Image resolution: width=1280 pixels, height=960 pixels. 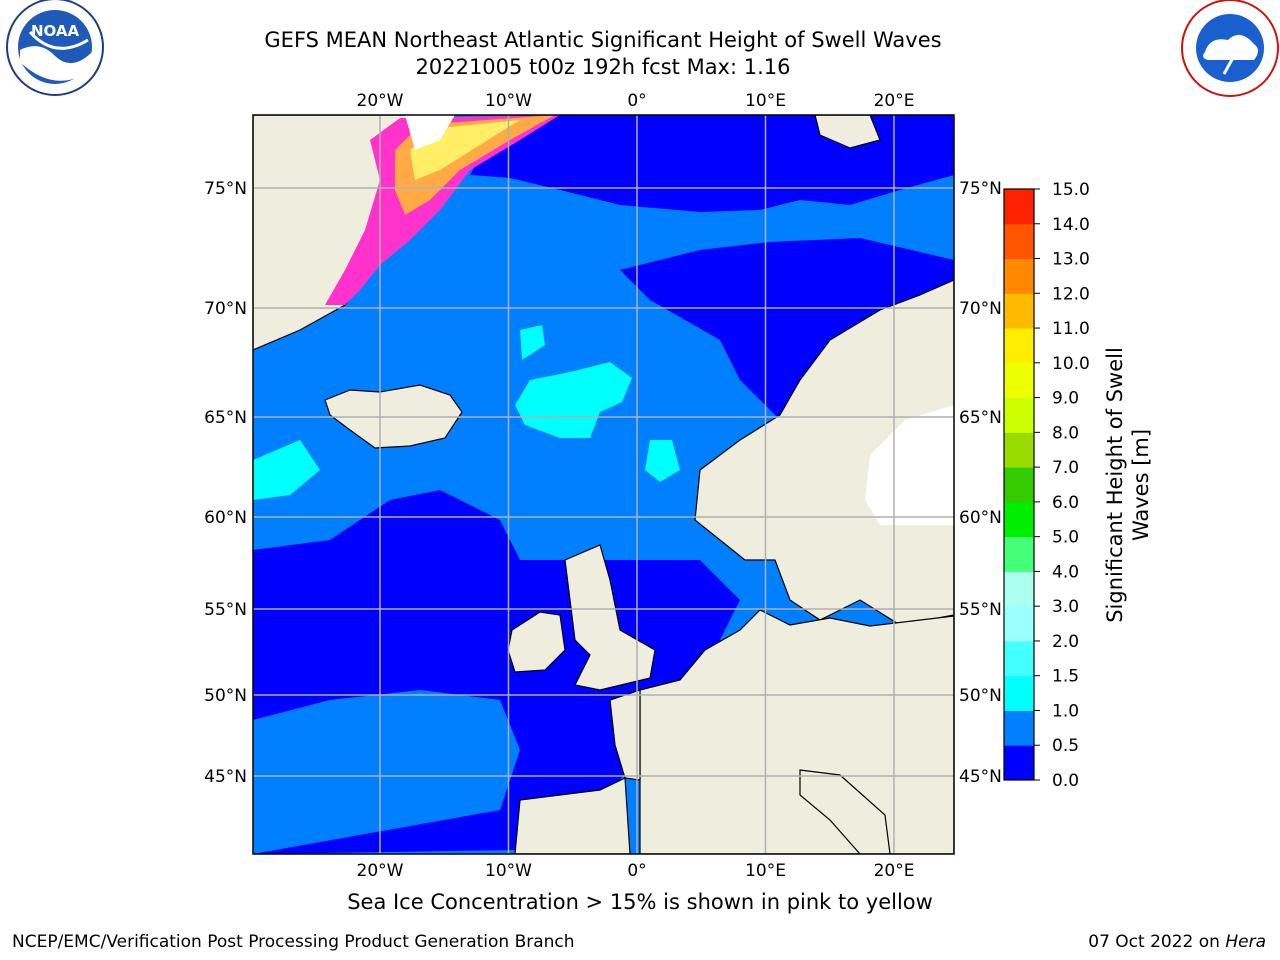 What do you see at coordinates (225, 418) in the screenshot?
I see `lat-label-left: 65°N` at bounding box center [225, 418].